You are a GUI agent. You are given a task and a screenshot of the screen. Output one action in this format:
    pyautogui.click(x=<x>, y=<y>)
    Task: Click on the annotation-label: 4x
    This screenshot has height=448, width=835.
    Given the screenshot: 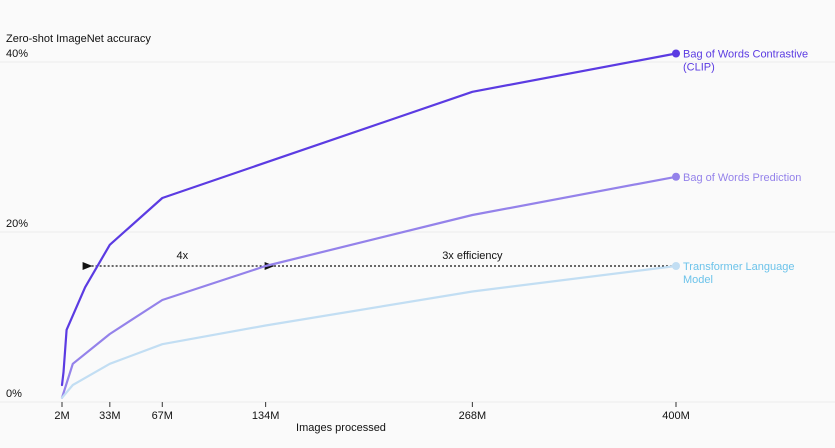 What is the action you would take?
    pyautogui.click(x=183, y=256)
    